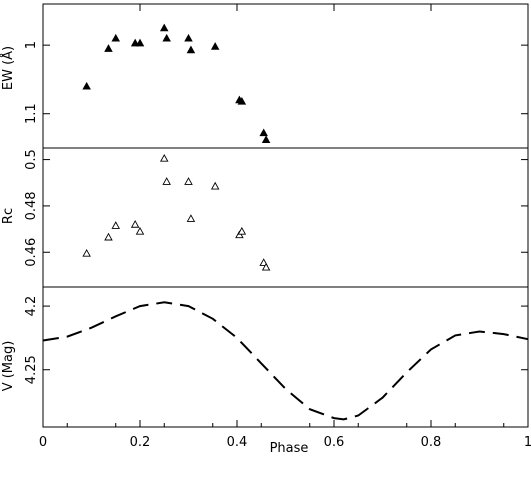 This screenshot has height=481, width=531. Describe the element at coordinates (31, 45) in the screenshot. I see `ew-y-tick-label: 1` at that location.